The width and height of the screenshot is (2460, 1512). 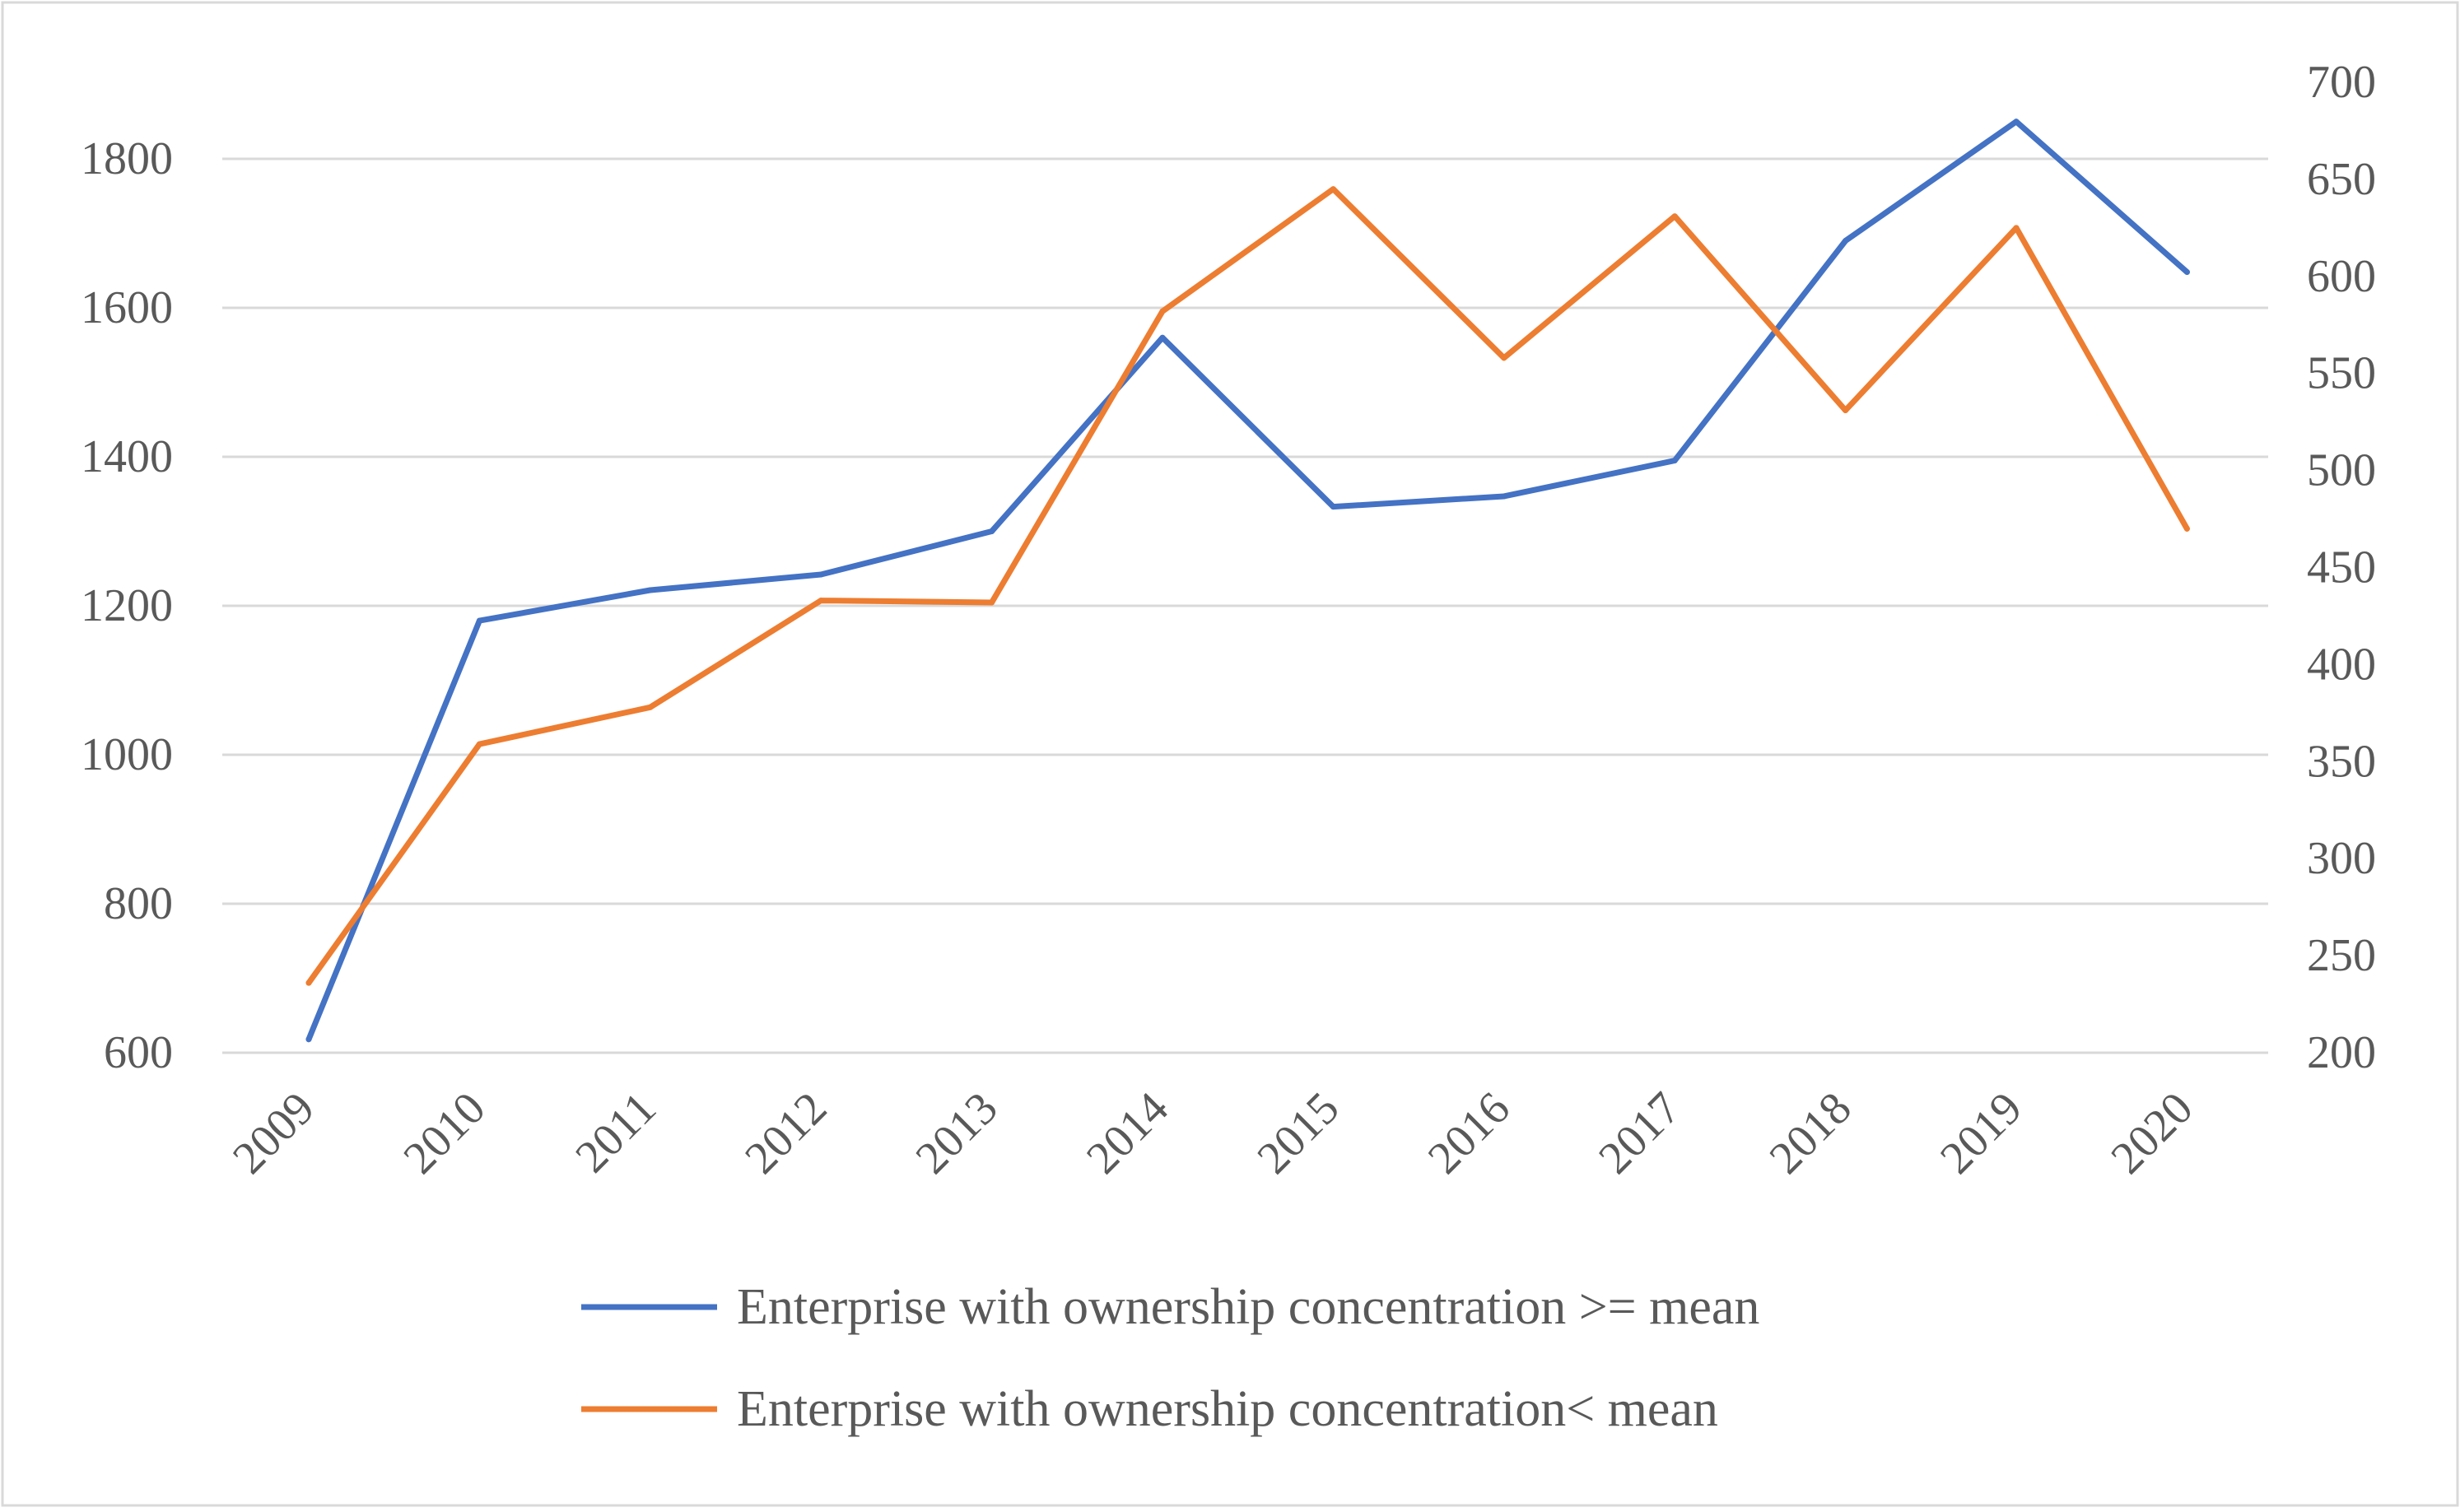 I want to click on left-y-tick-label: 1800, so click(x=127, y=158).